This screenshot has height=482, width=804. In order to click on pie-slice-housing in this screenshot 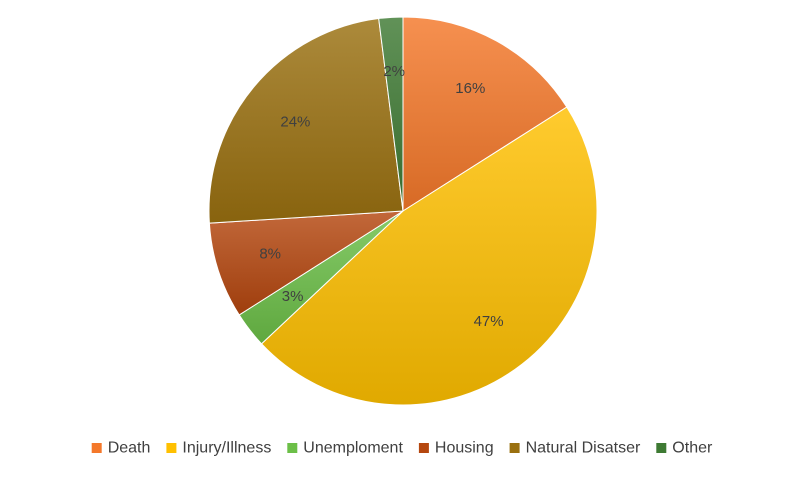, I will do `click(306, 263)`.